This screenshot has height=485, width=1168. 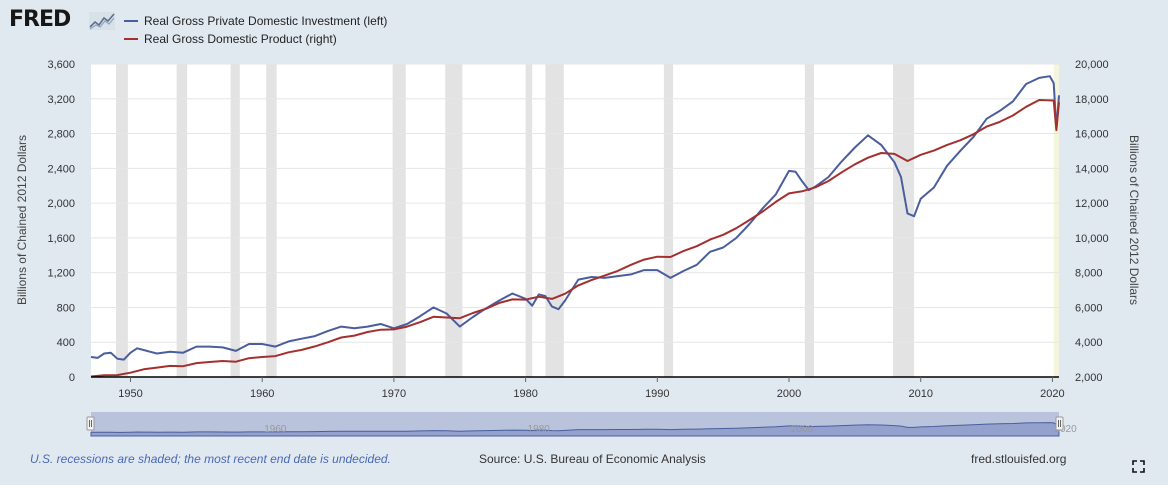 I want to click on navigator-label: 1960, so click(x=275, y=429).